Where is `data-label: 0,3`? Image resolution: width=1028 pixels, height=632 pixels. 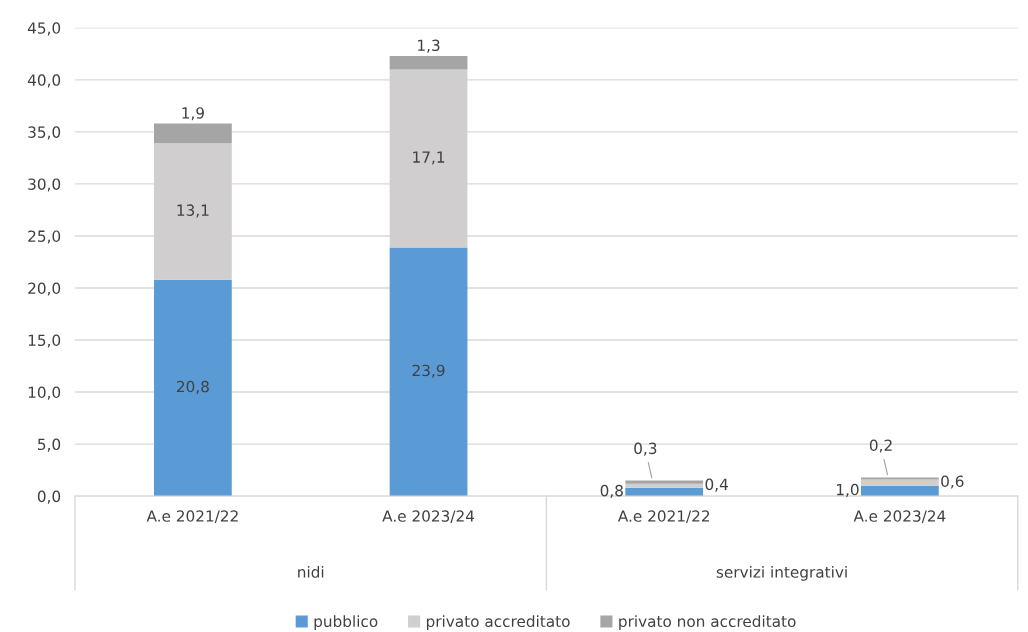 data-label: 0,3 is located at coordinates (645, 449).